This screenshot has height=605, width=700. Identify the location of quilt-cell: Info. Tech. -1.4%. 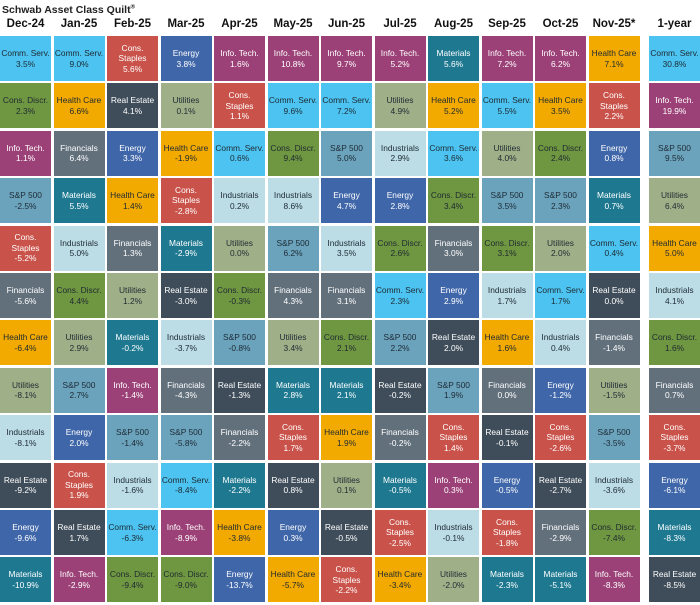
(132, 390).